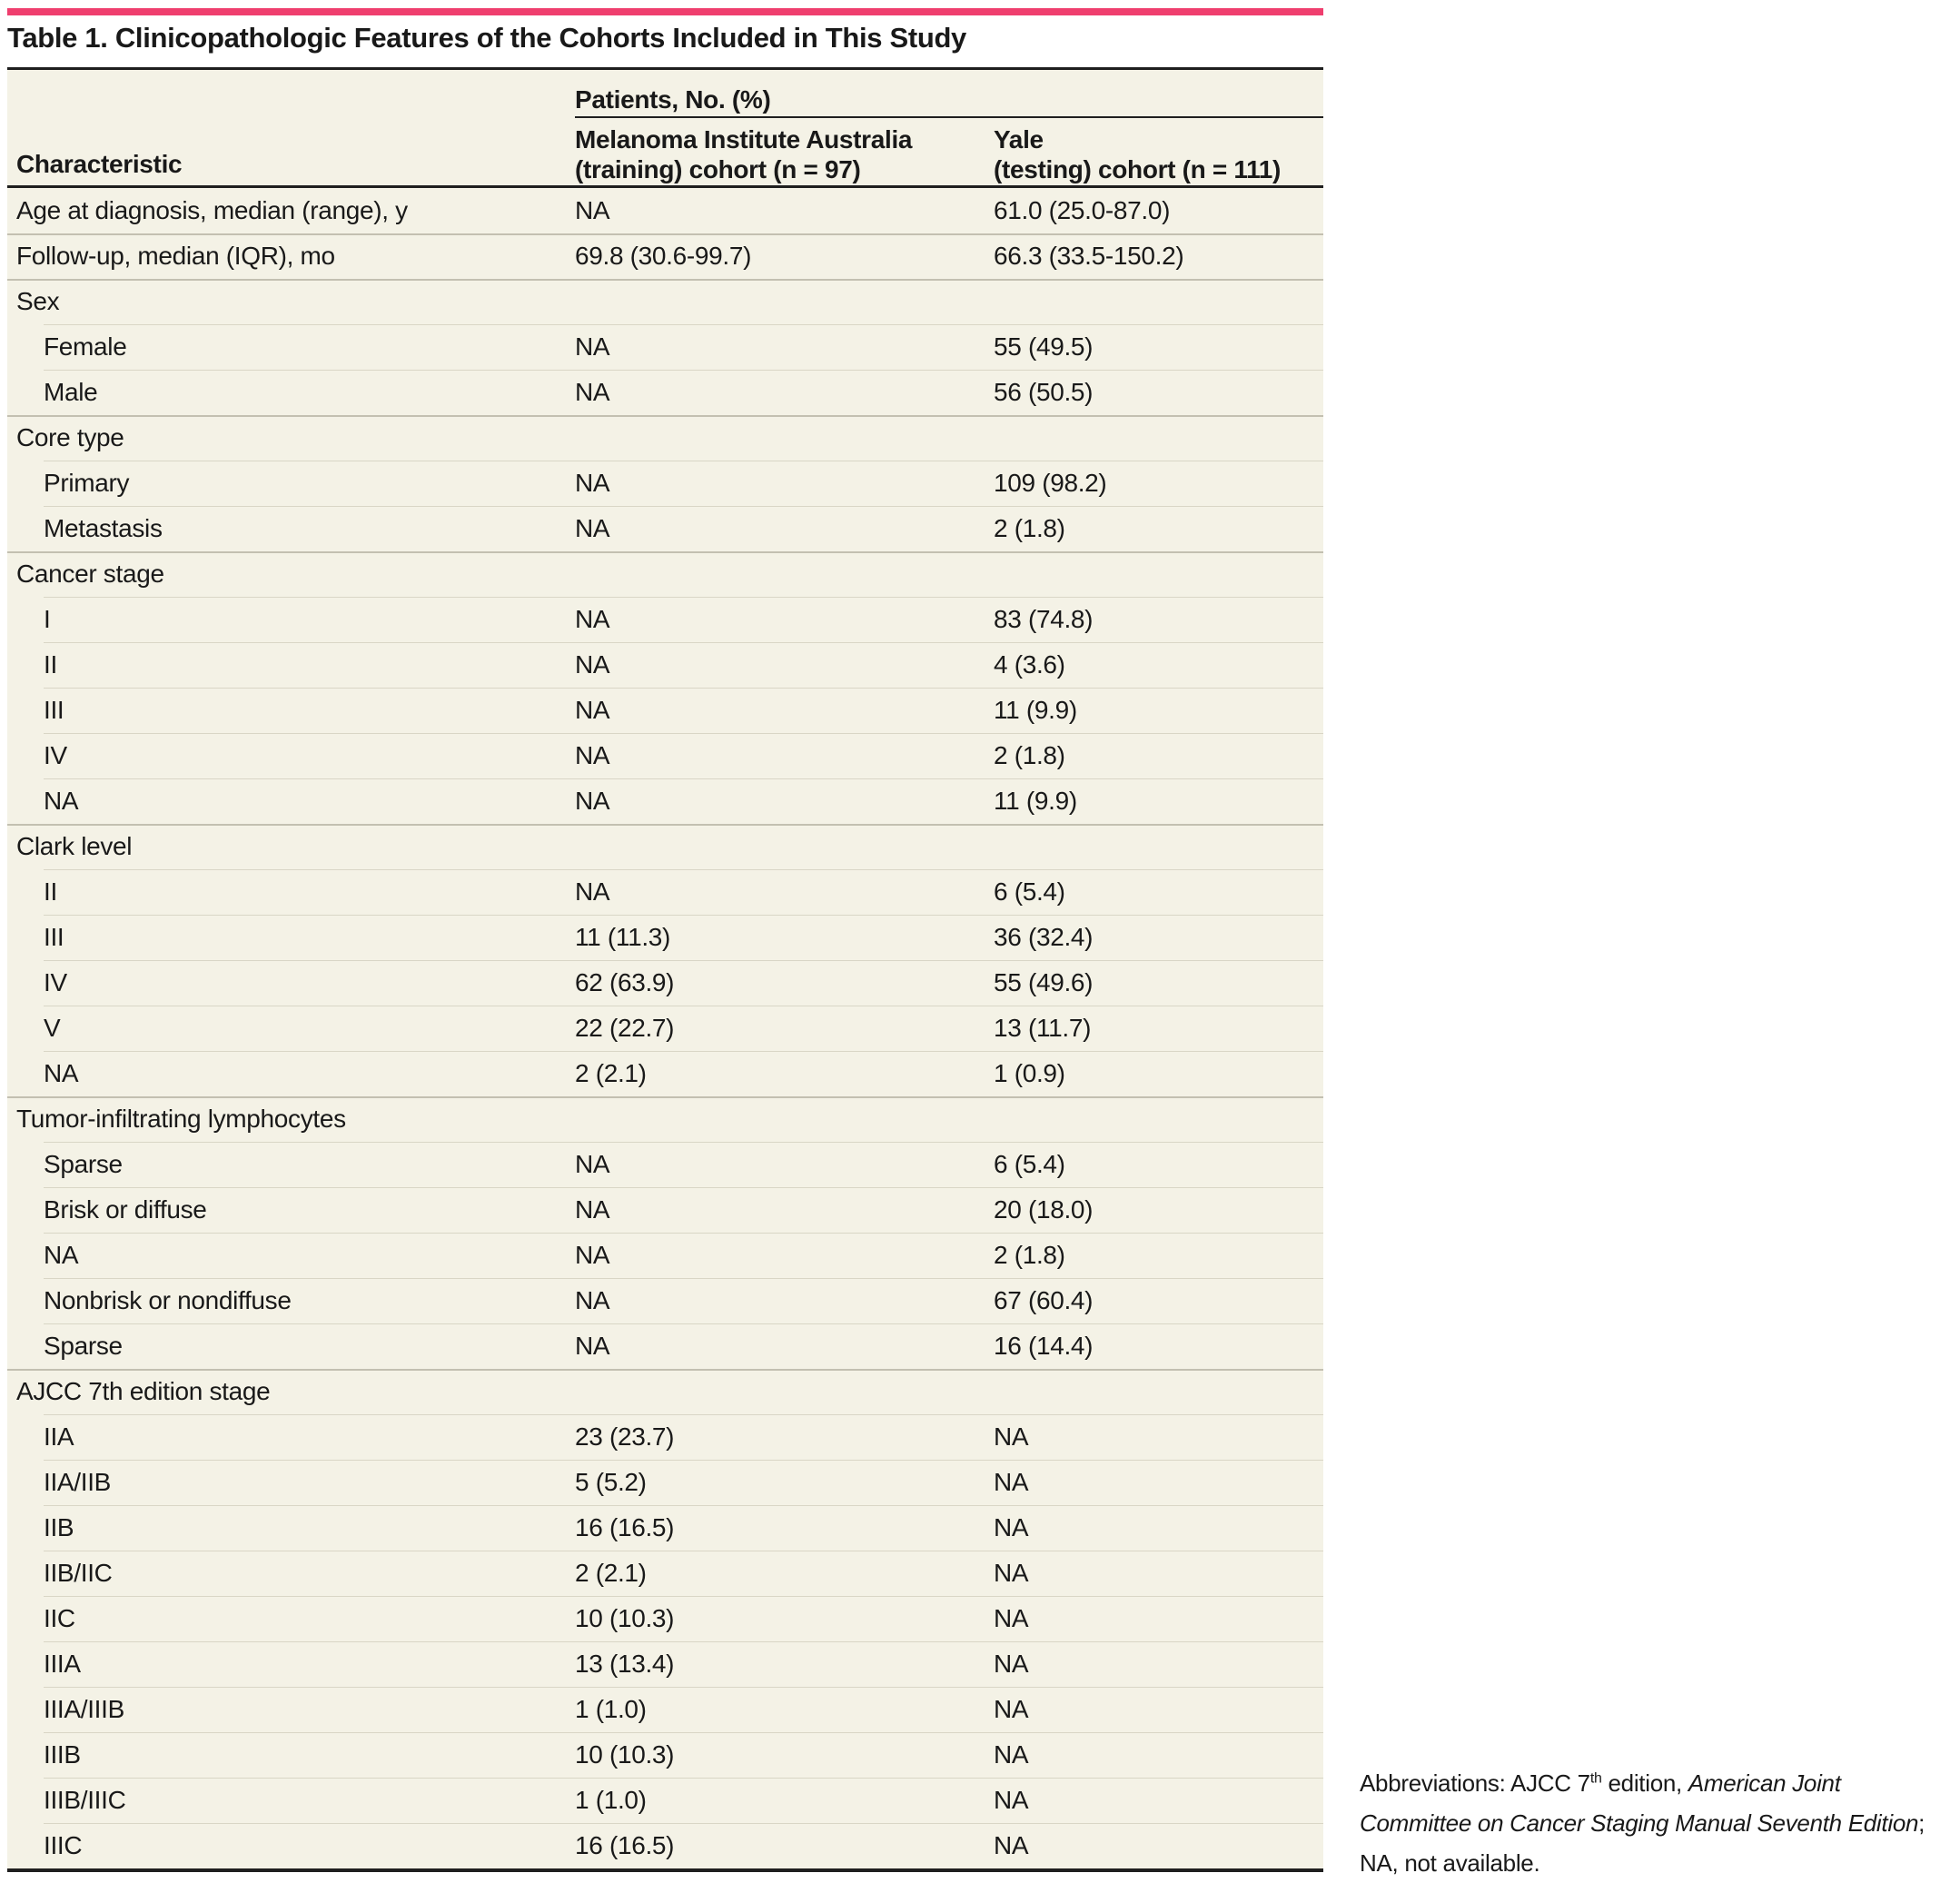 The width and height of the screenshot is (1960, 1883). Describe the element at coordinates (665, 1574) in the screenshot. I see `table-row: IIB/IIC 2 (2.1) NA` at that location.